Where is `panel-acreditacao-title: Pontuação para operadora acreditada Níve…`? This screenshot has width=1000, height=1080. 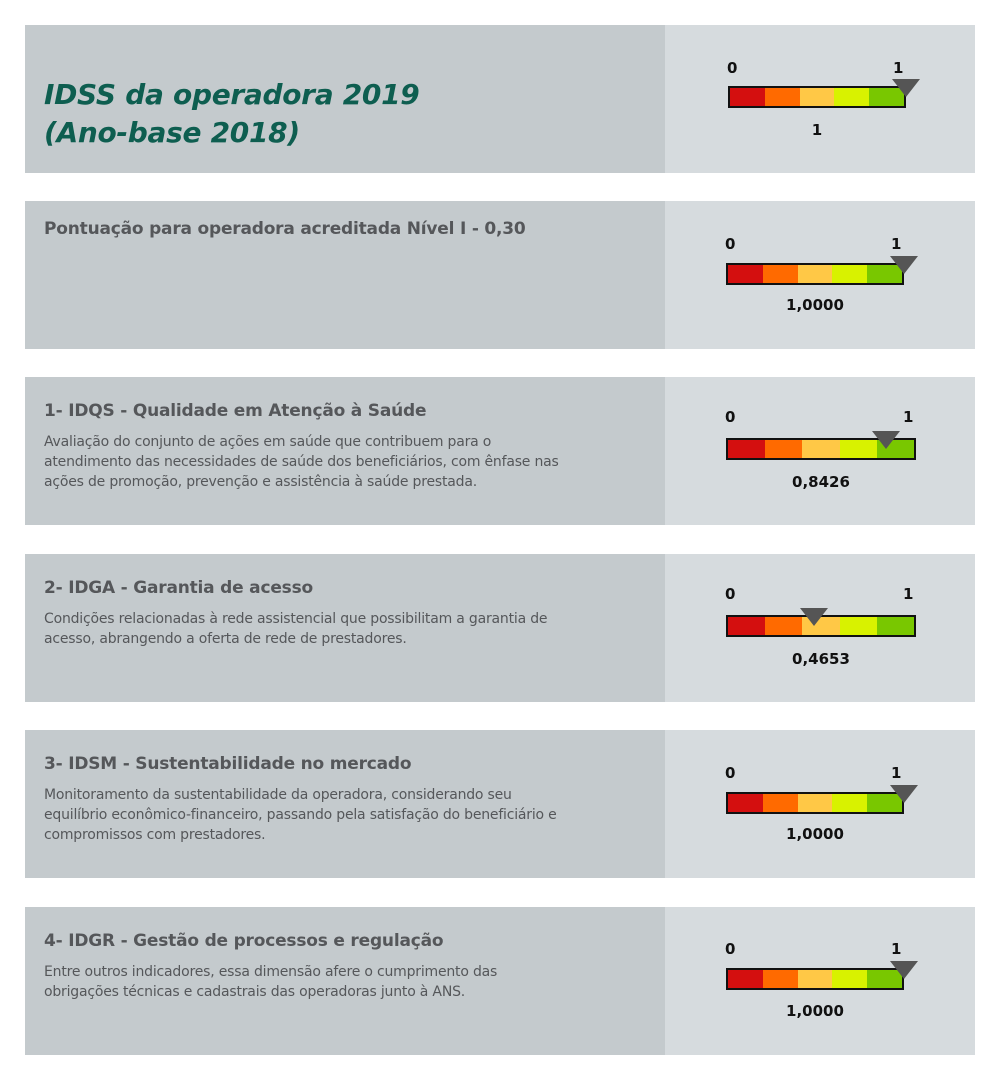
panel-acreditacao-title: Pontuação para operadora acreditada Níve… is located at coordinates (285, 229).